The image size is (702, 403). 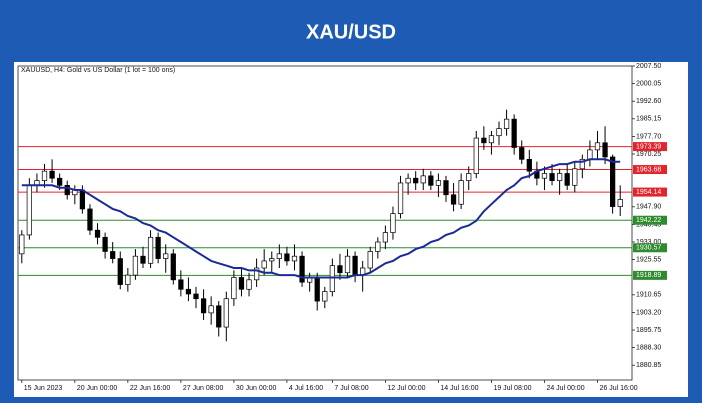 I want to click on x-tick-label: 30 Jun 00:00, so click(x=256, y=388).